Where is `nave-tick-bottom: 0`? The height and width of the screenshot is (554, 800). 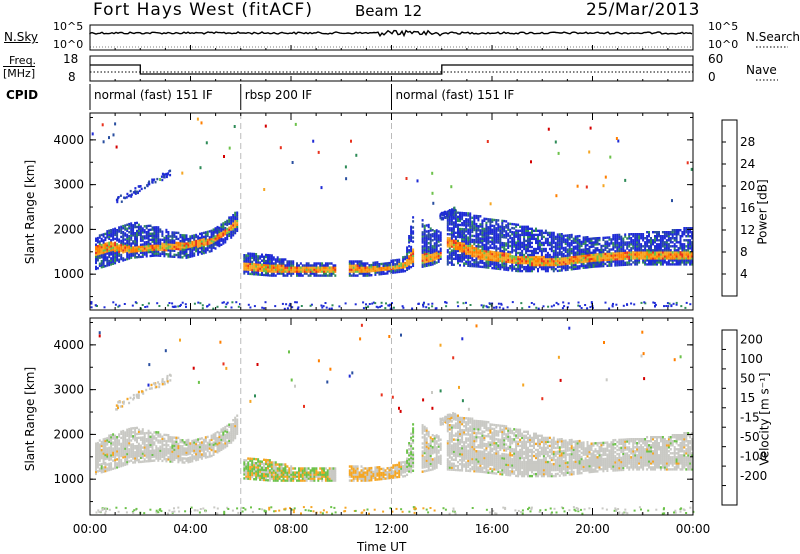
nave-tick-bottom: 0 is located at coordinates (712, 77).